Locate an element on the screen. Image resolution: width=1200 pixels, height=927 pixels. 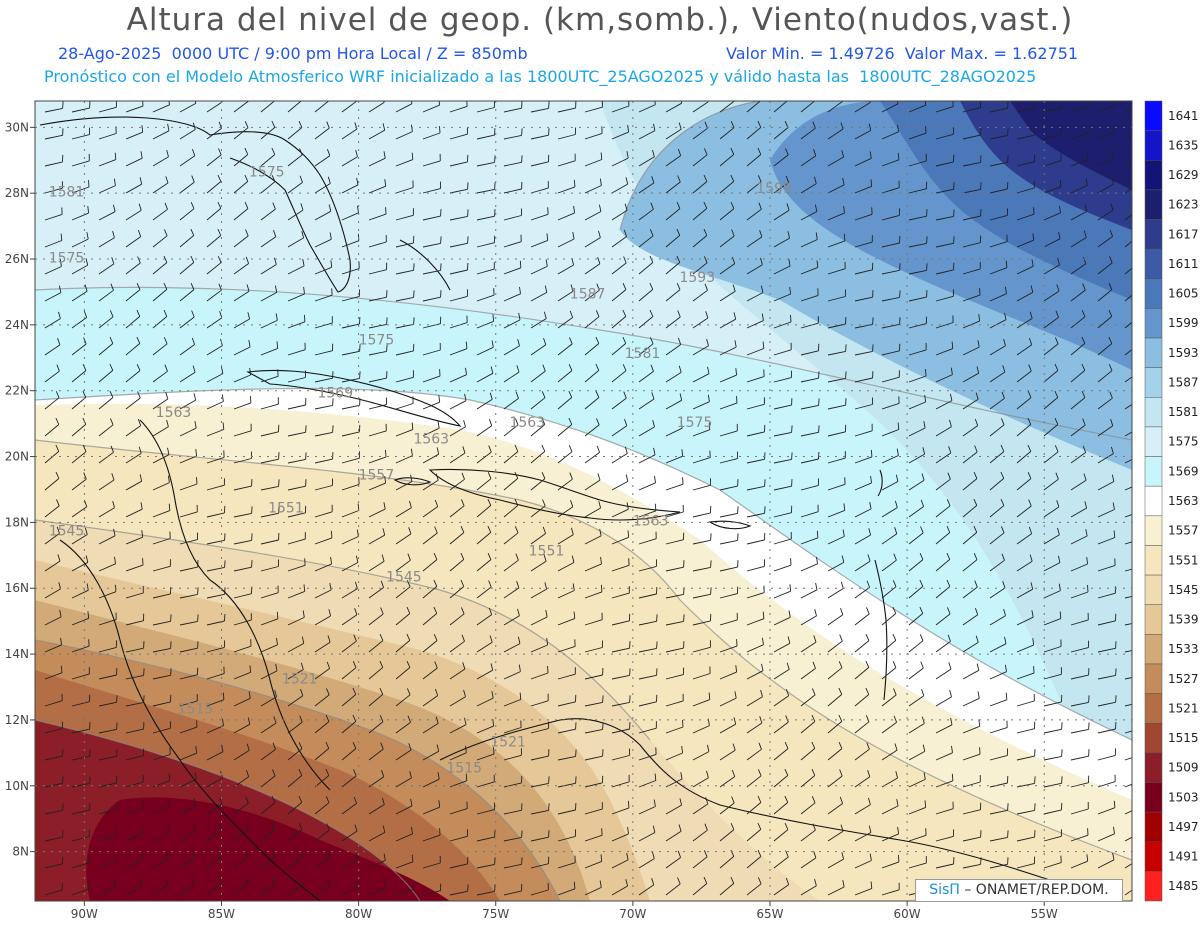
contour-label: 1593 is located at coordinates (697, 278).